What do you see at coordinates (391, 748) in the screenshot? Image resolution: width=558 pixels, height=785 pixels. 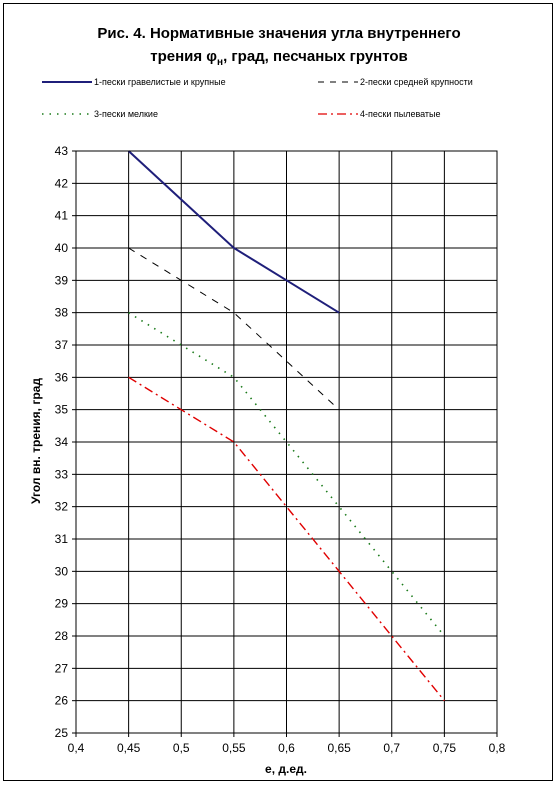 I see `x-tick-label: 0,7` at bounding box center [391, 748].